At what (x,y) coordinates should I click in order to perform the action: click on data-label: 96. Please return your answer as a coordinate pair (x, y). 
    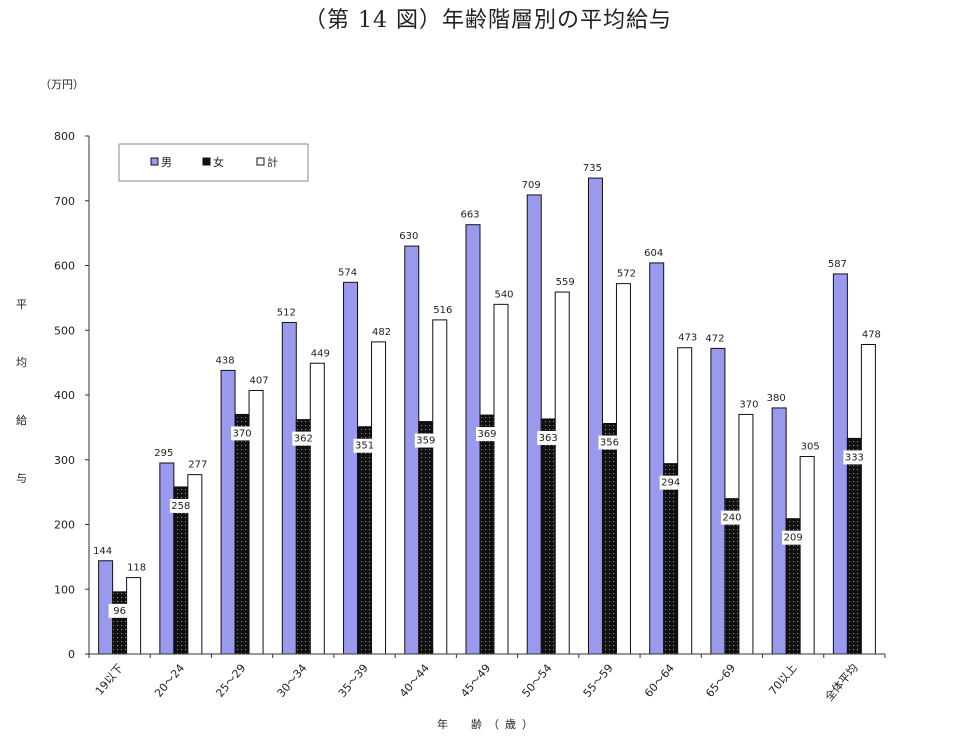
    Looking at the image, I should click on (119, 611).